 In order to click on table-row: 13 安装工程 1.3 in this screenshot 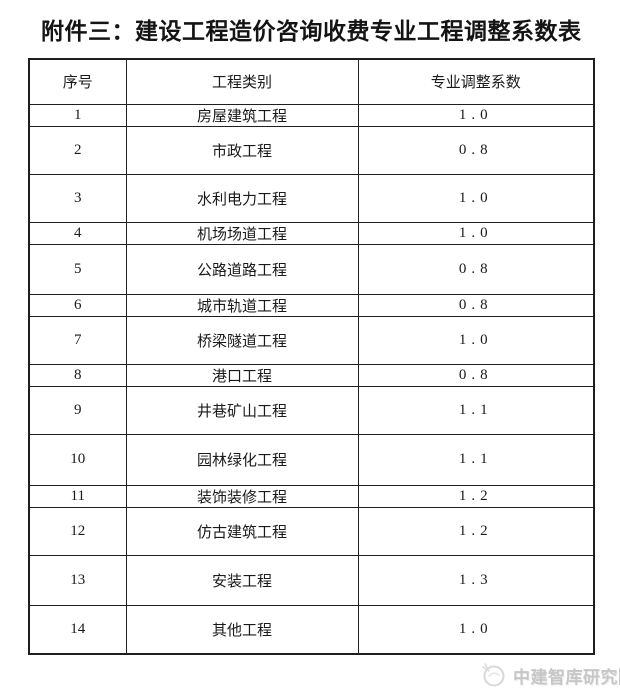, I will do `click(311, 580)`.